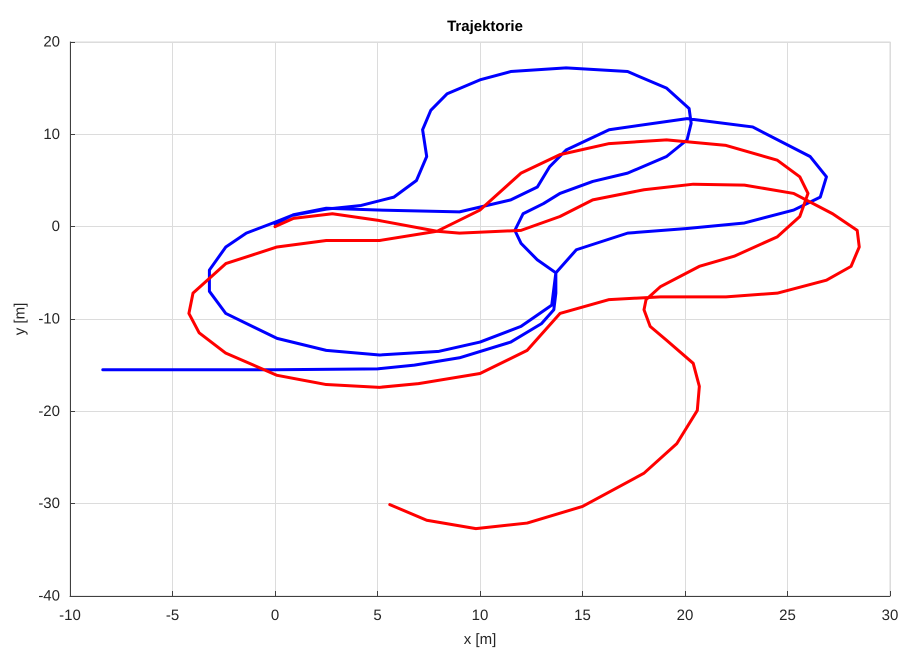 The width and height of the screenshot is (903, 655). I want to click on y-tick-label: -10, so click(49, 319).